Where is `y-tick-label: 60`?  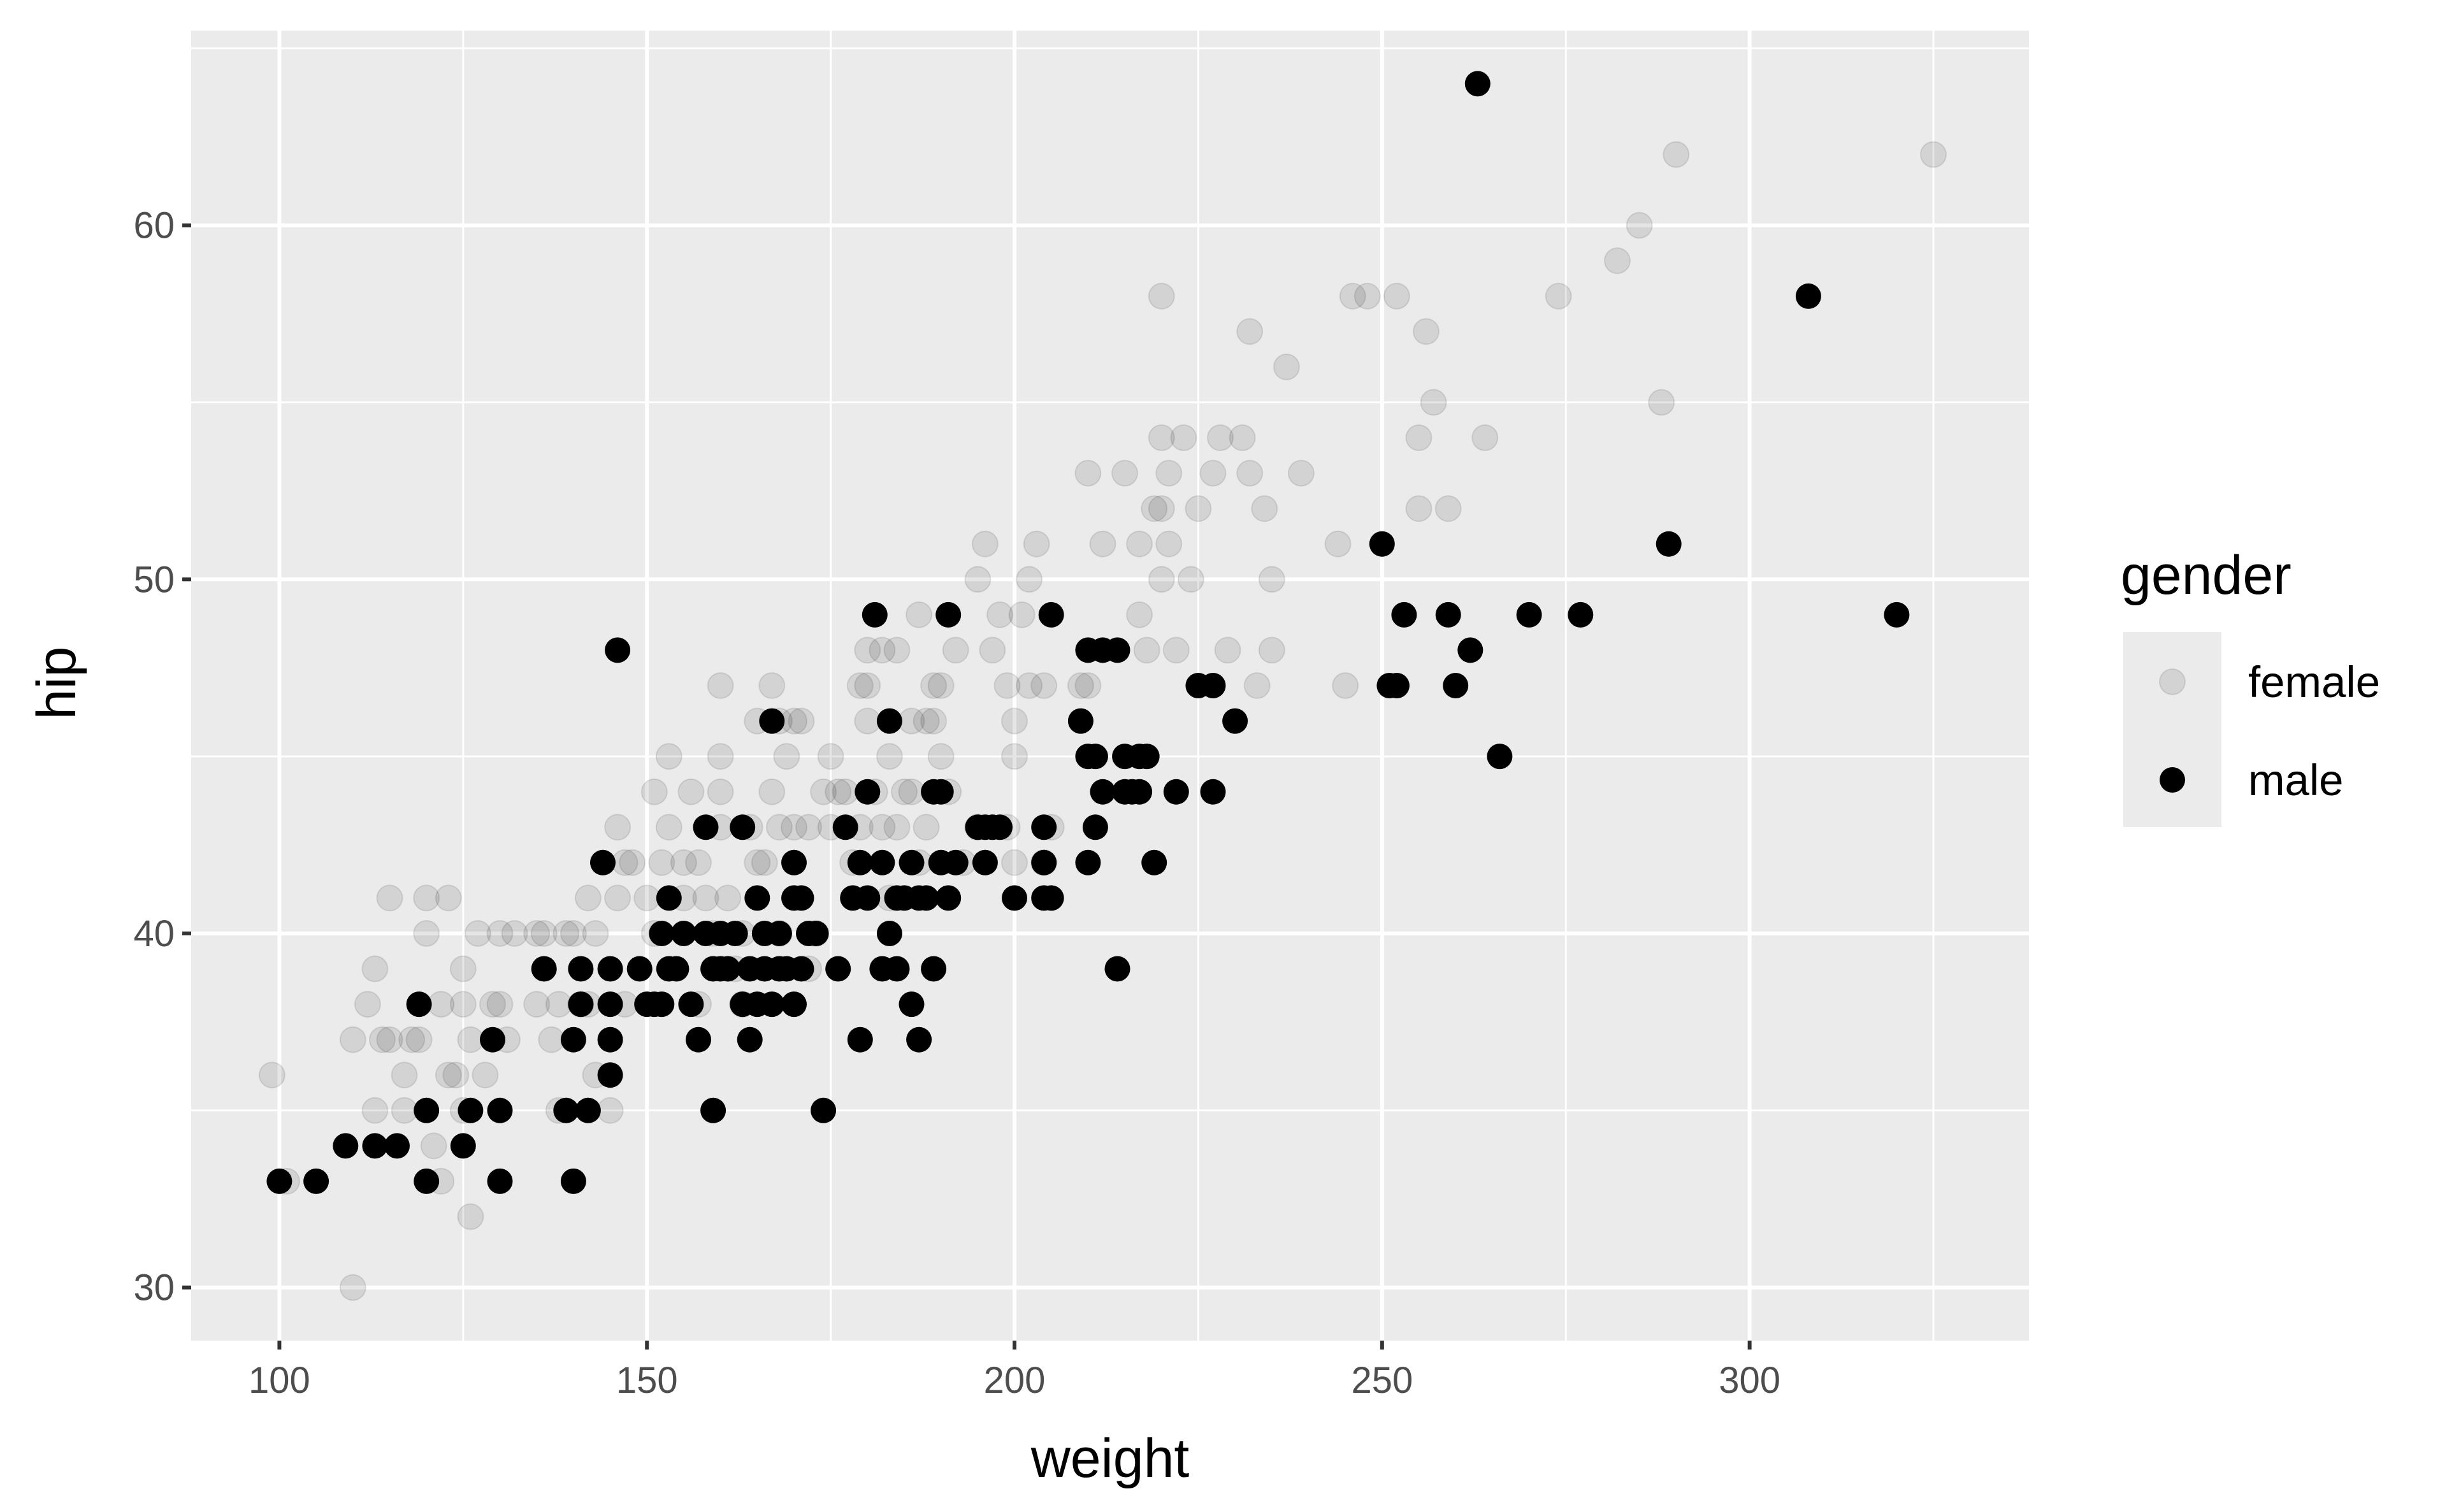
y-tick-label: 60 is located at coordinates (154, 226).